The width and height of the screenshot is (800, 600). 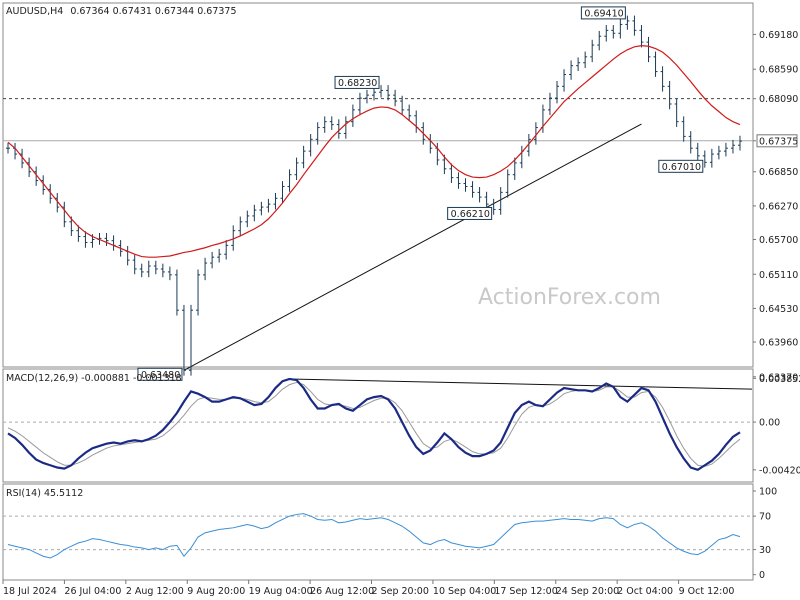 What do you see at coordinates (587, 591) in the screenshot?
I see `x-axis-label: 24 Sep 20:00` at bounding box center [587, 591].